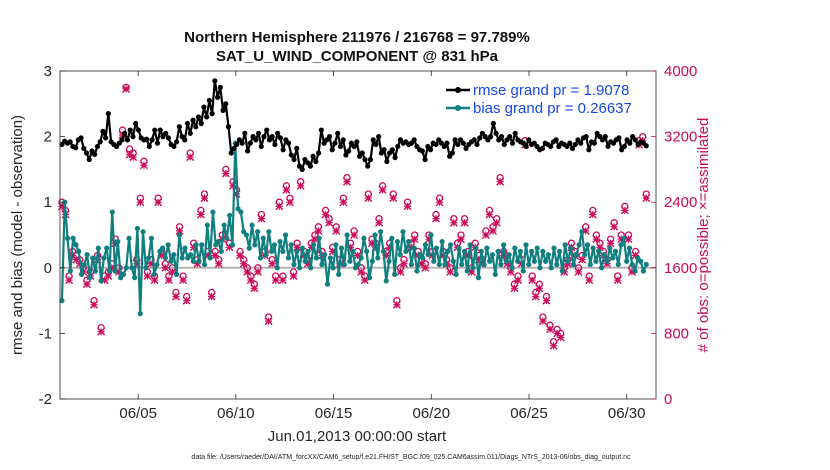 The width and height of the screenshot is (830, 470). Describe the element at coordinates (458, 90) in the screenshot. I see `legend-rmse-marker` at that location.